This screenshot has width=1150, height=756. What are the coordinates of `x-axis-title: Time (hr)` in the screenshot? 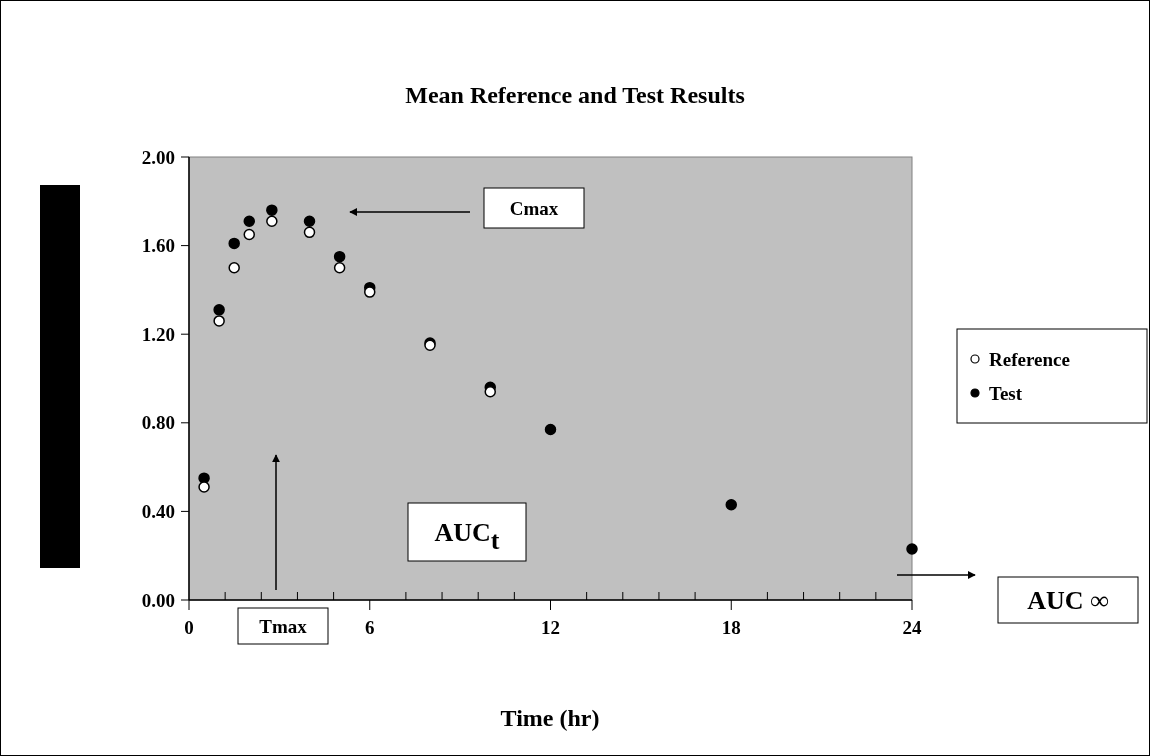 It's located at (550, 718).